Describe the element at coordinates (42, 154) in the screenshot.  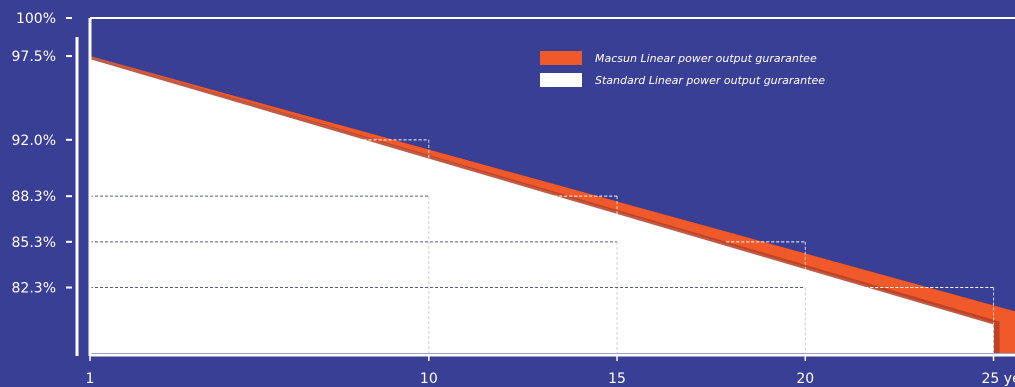
I see `y-ticks: 100% 97.5% 92.0% 88.3% 85.3% 82.3%` at that location.